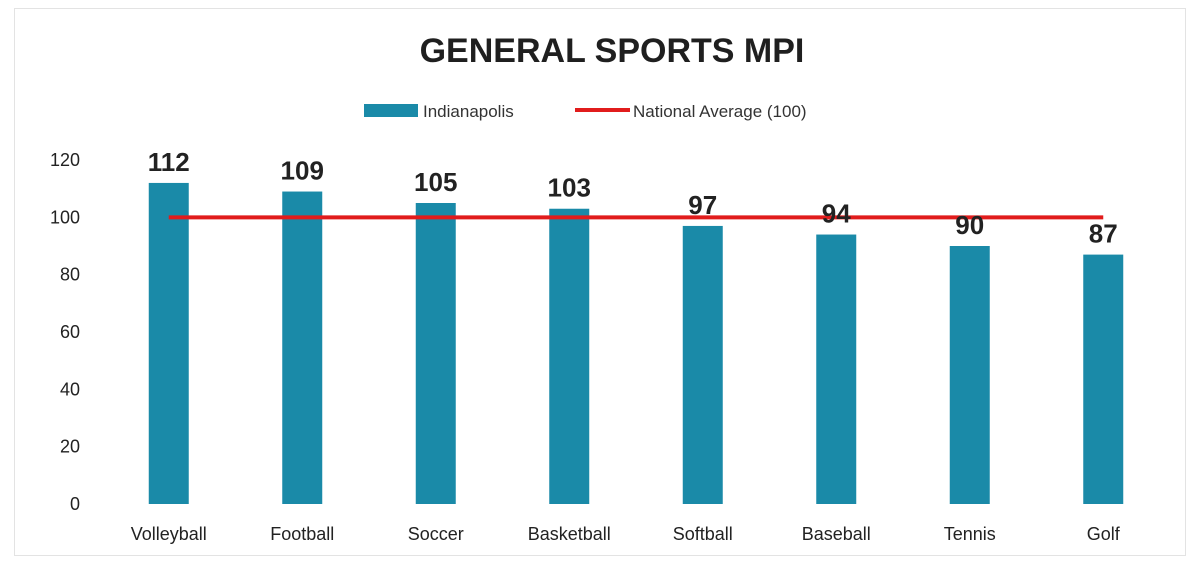  What do you see at coordinates (702, 205) in the screenshot?
I see `data-label: 97` at bounding box center [702, 205].